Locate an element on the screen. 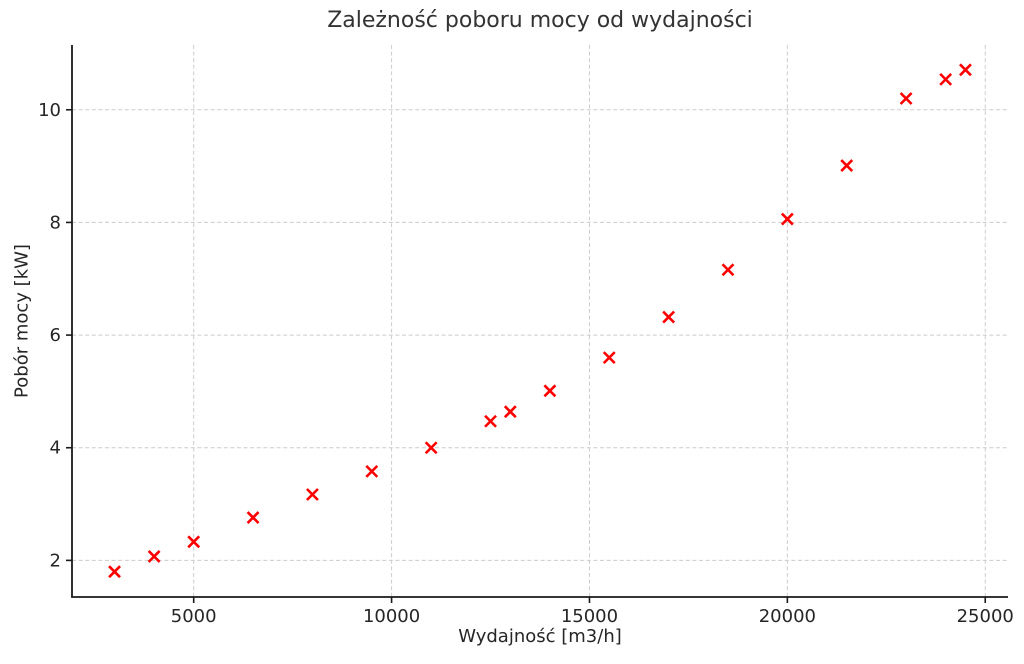  x-tick-label: 10000 is located at coordinates (391, 616).